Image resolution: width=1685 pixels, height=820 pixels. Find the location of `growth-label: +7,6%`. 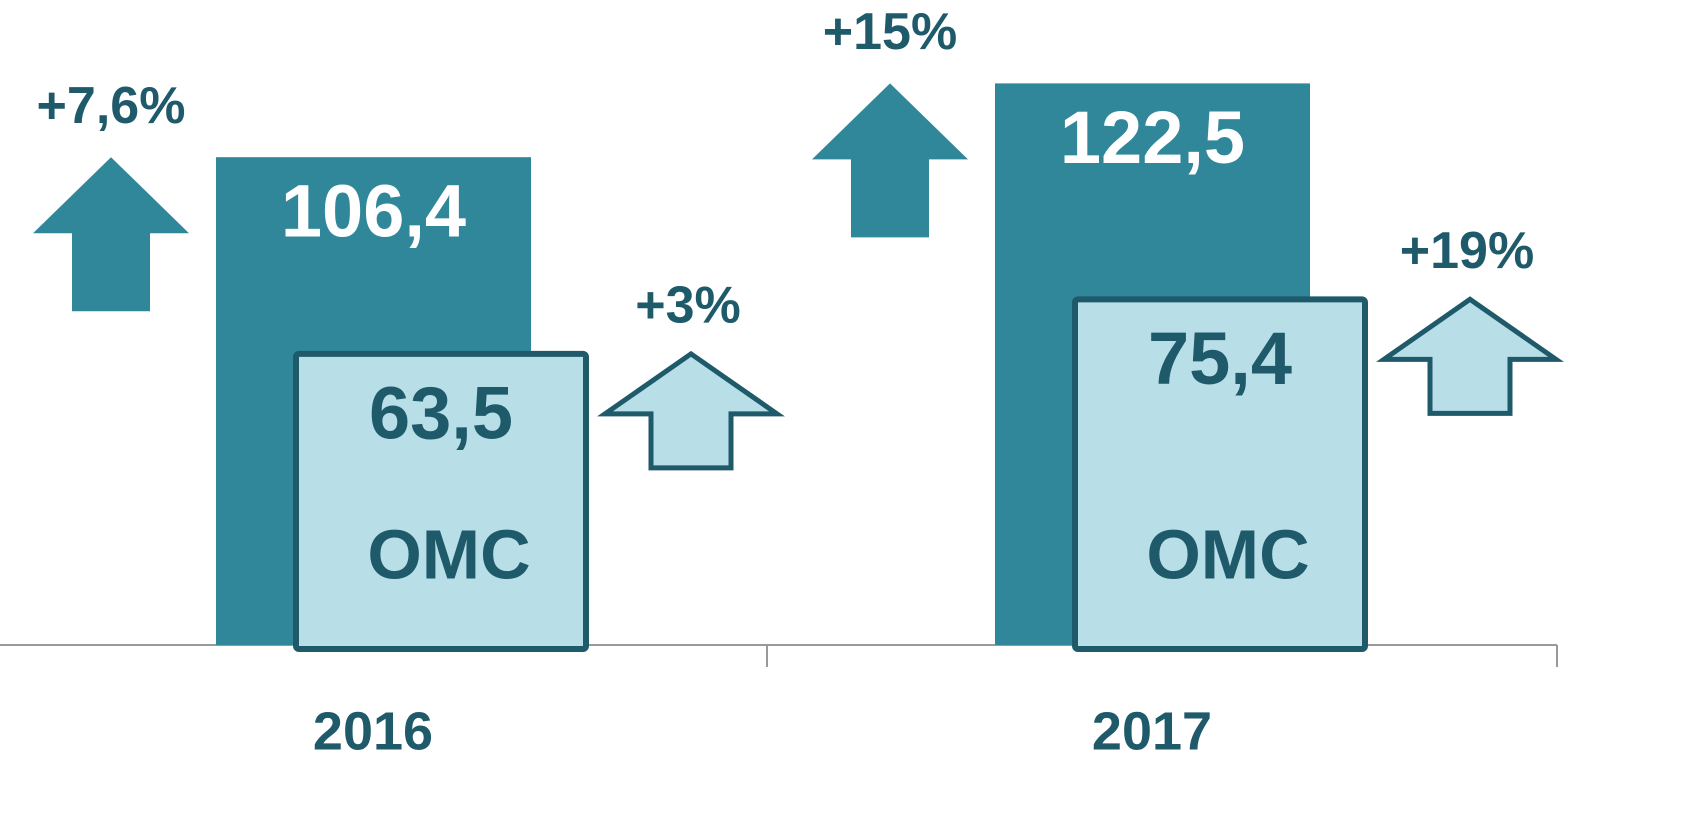

growth-label: +7,6% is located at coordinates (111, 106).